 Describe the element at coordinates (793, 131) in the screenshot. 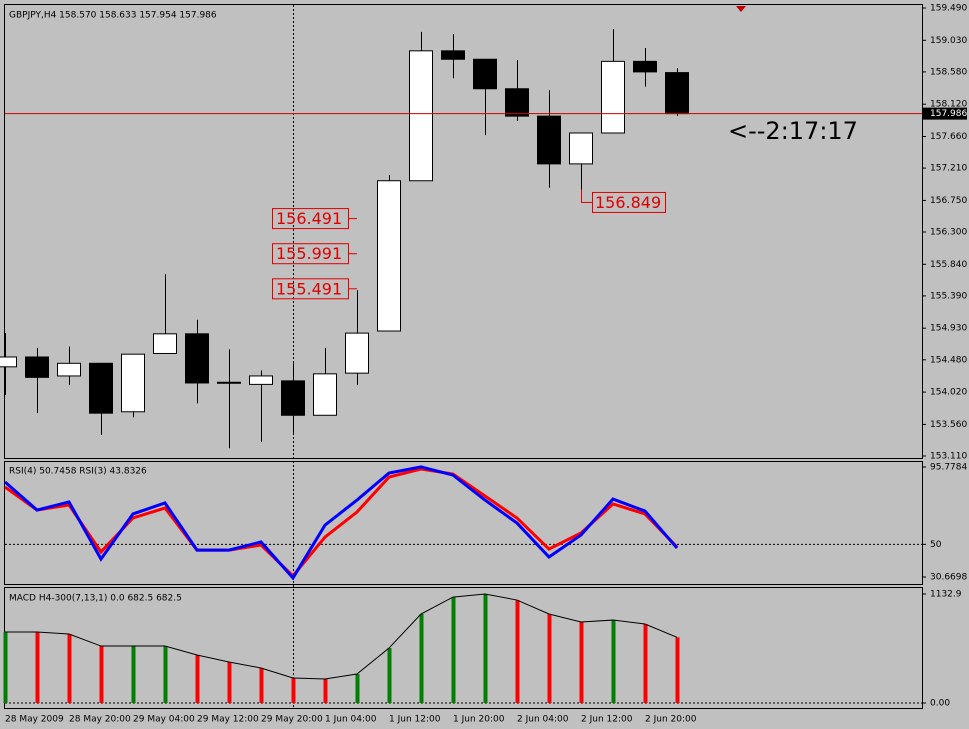

I see `countdown: <--2:17:17` at that location.